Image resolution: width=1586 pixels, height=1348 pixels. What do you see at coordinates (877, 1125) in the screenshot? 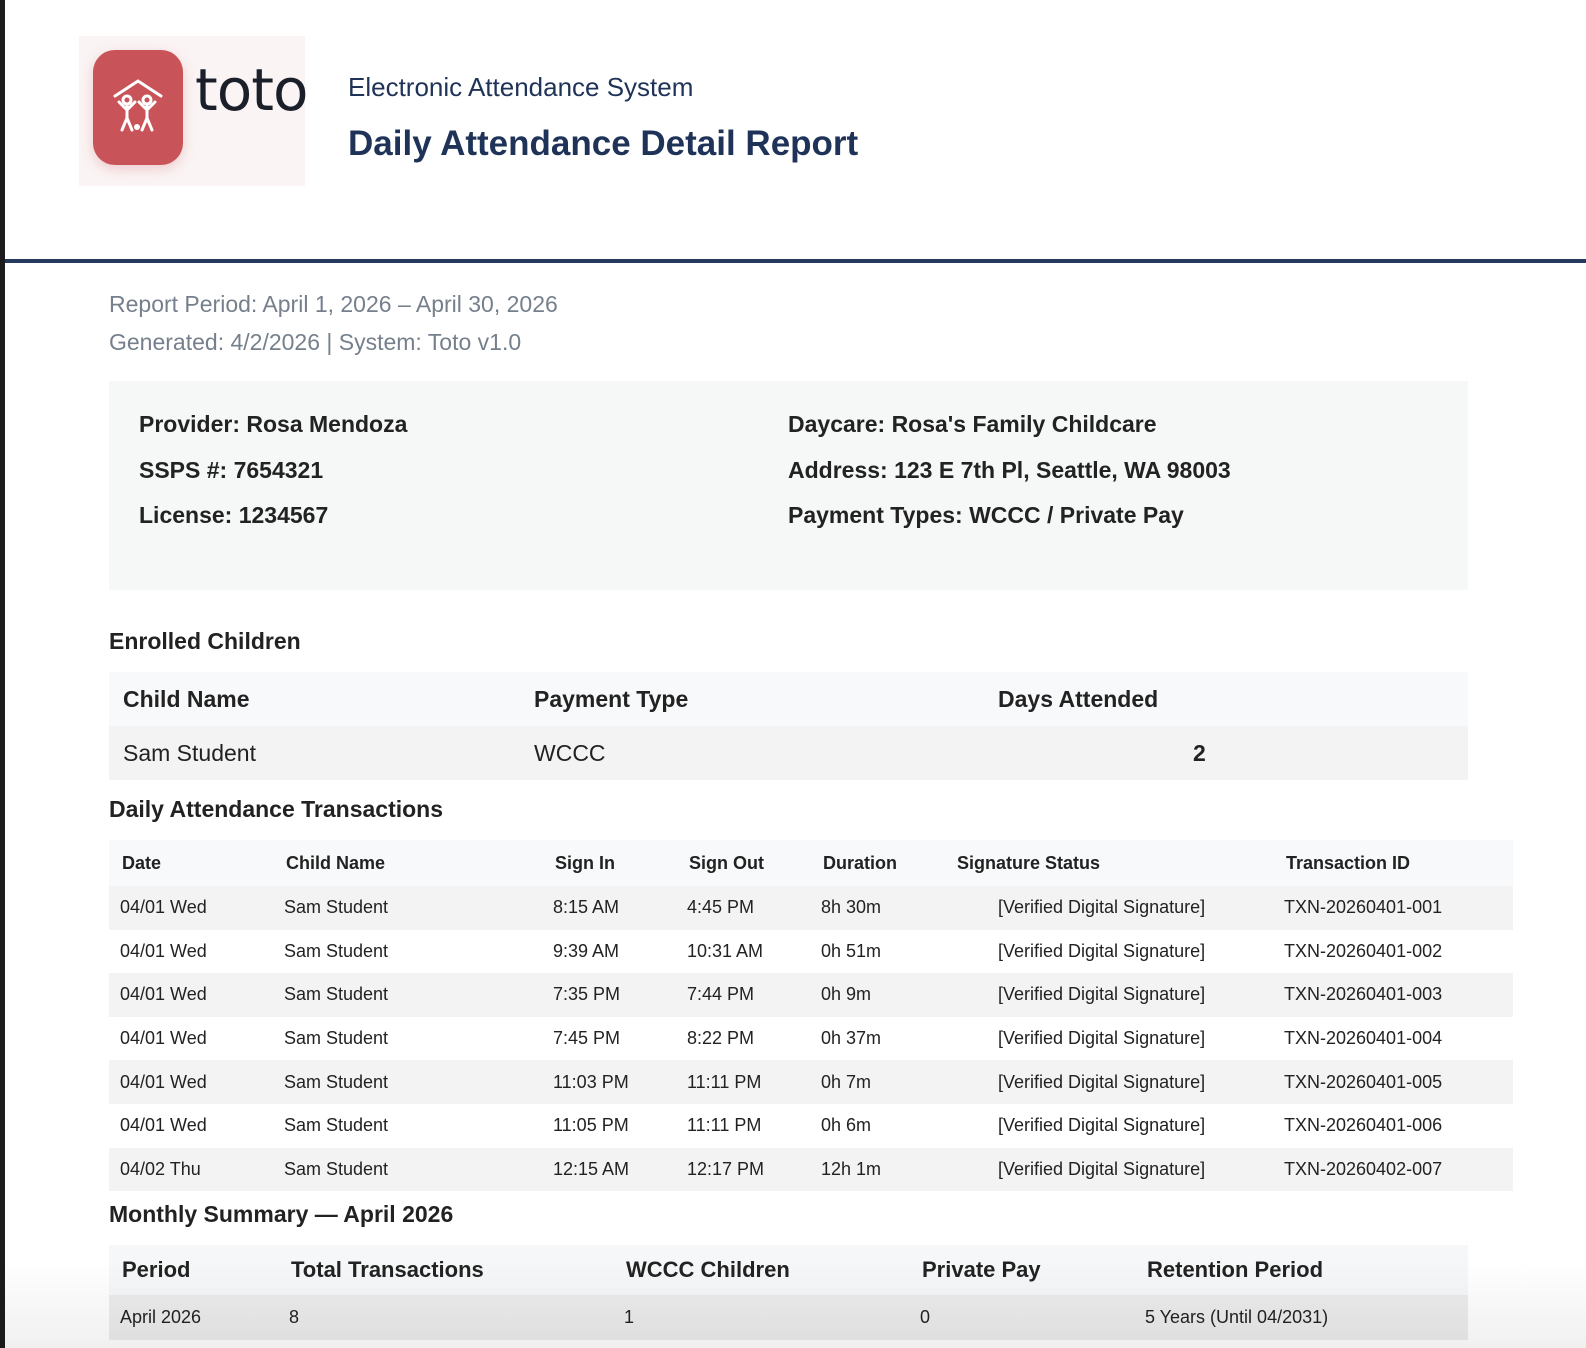
I see `duration-cell: 0h 6m` at bounding box center [877, 1125].